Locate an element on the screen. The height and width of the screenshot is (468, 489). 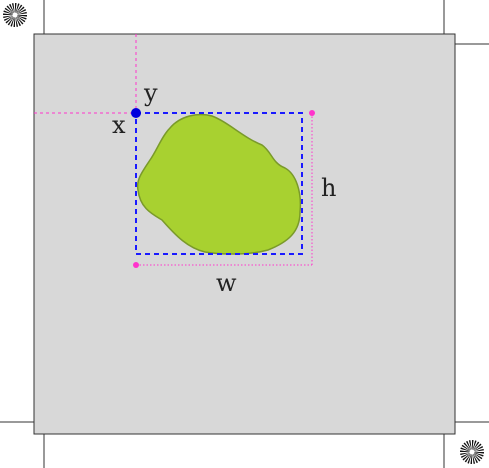
label-y: y is located at coordinates (150, 93).